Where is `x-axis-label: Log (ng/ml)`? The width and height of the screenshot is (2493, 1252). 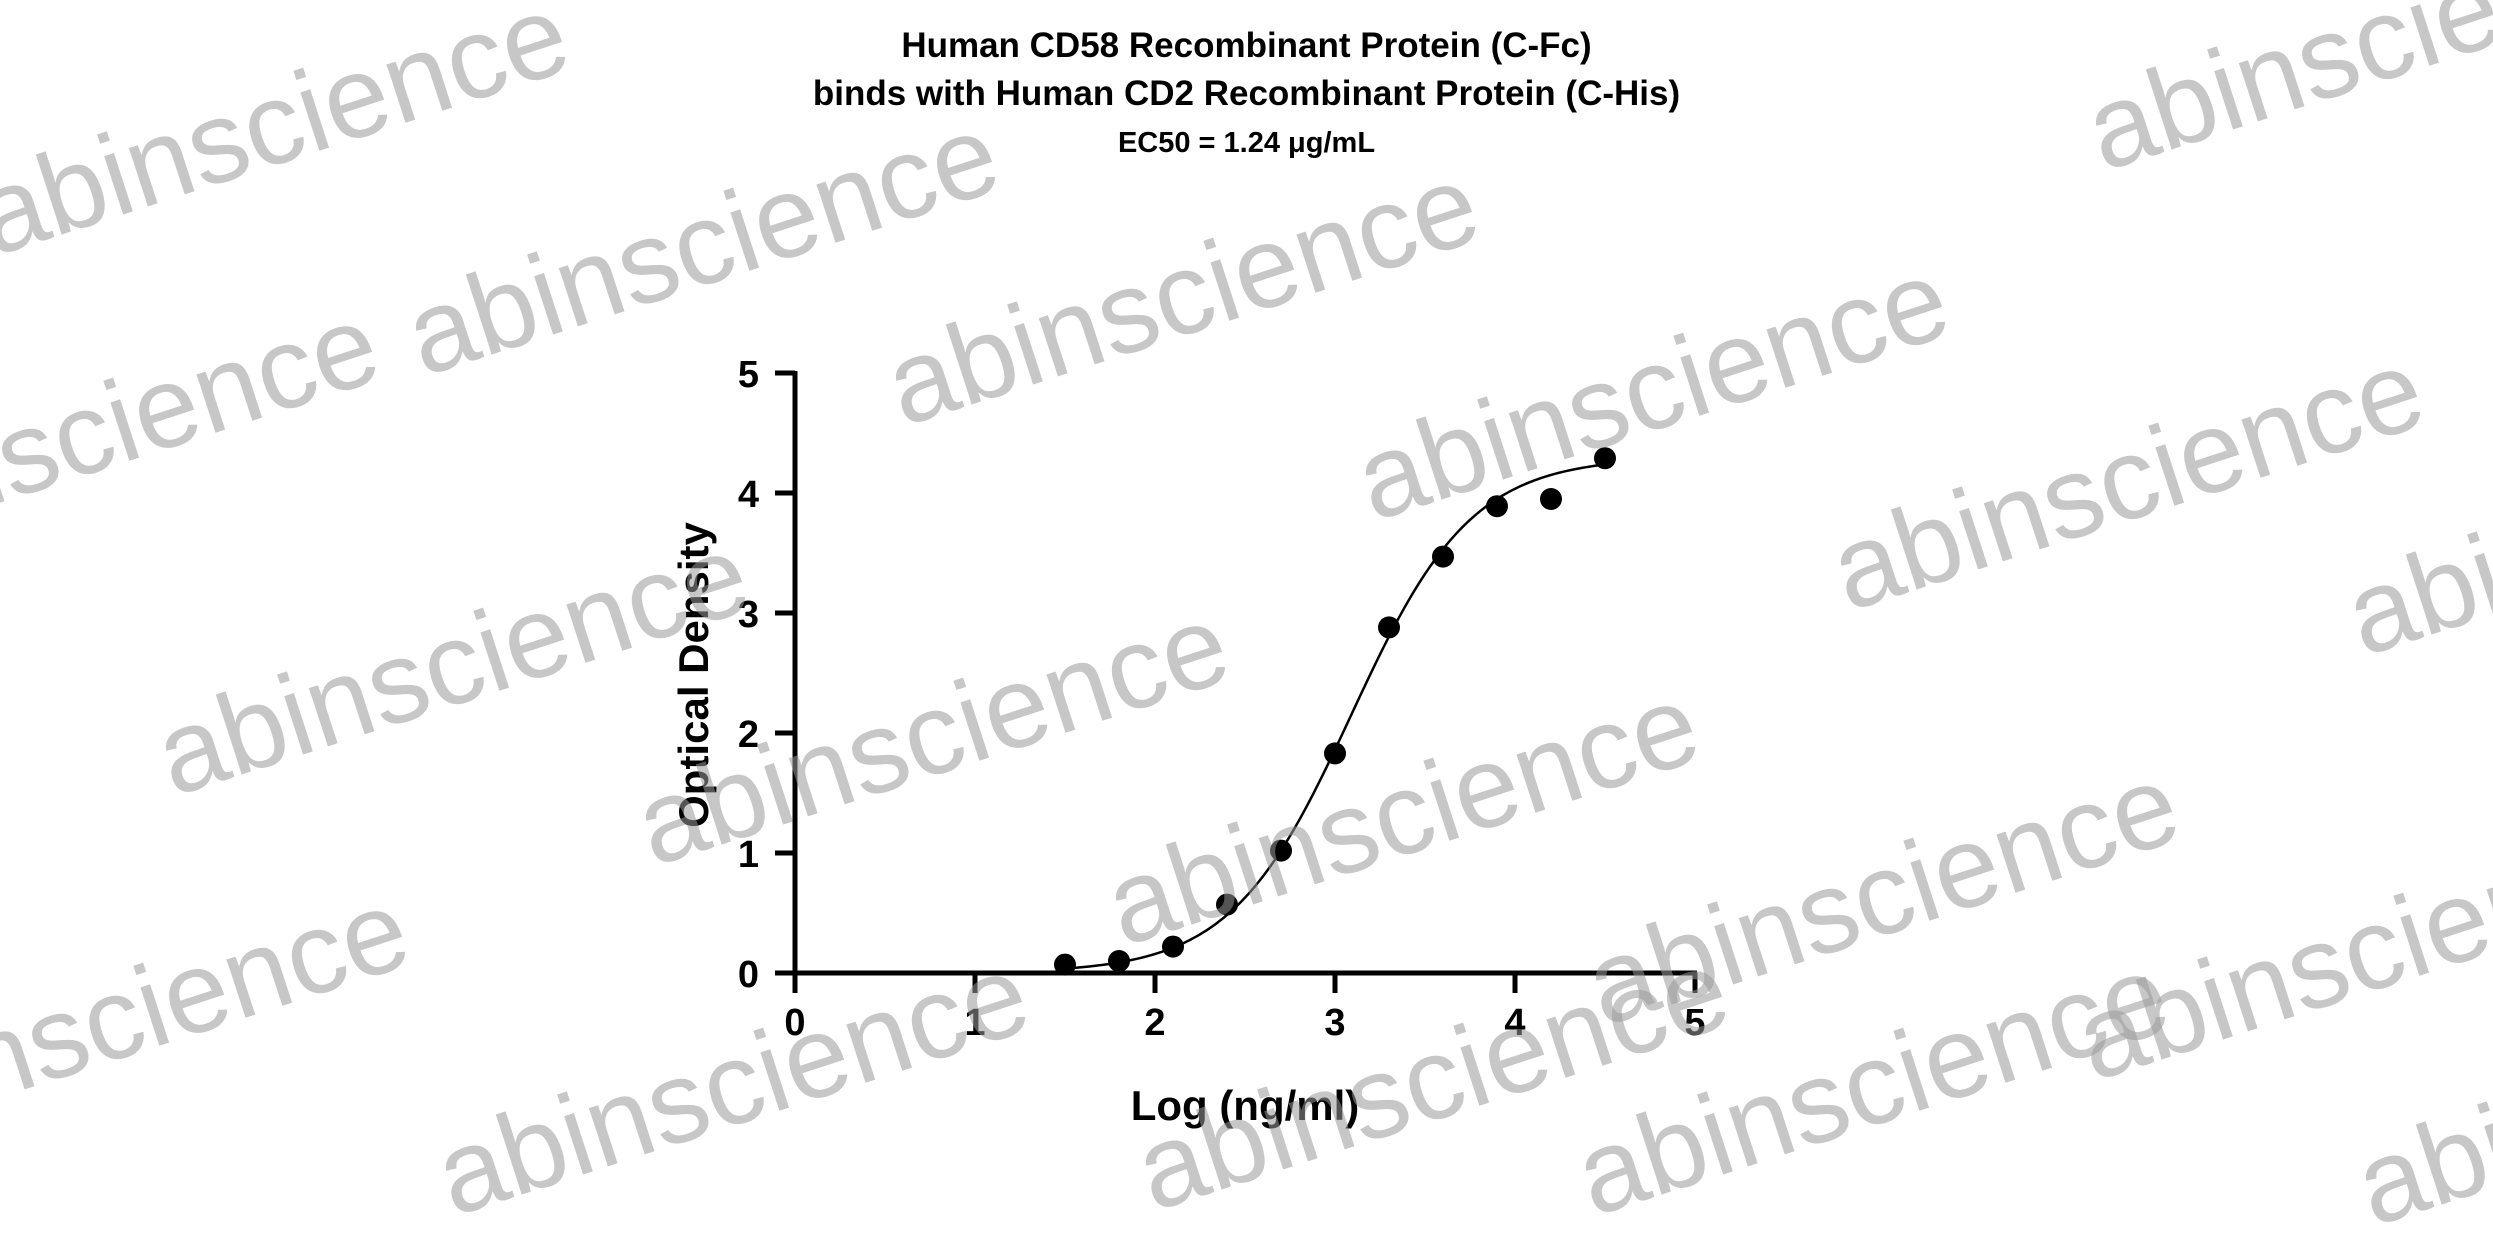 x-axis-label: Log (ng/ml) is located at coordinates (1245, 1105).